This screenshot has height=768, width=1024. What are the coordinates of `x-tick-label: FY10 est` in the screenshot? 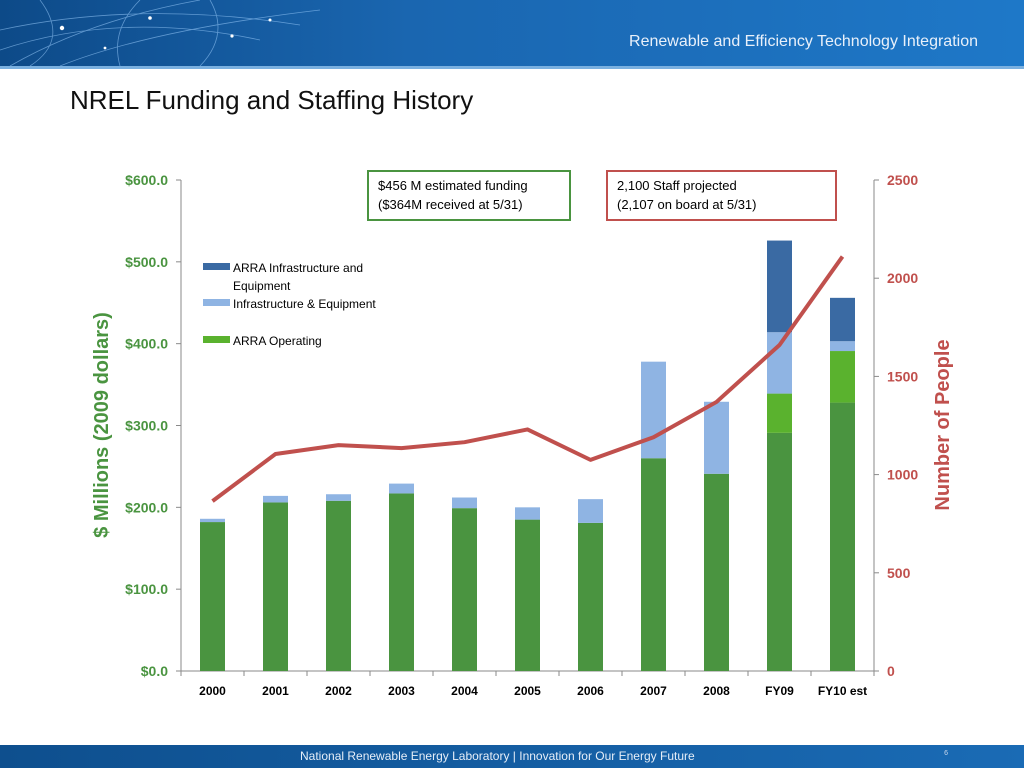 It's located at (842, 691).